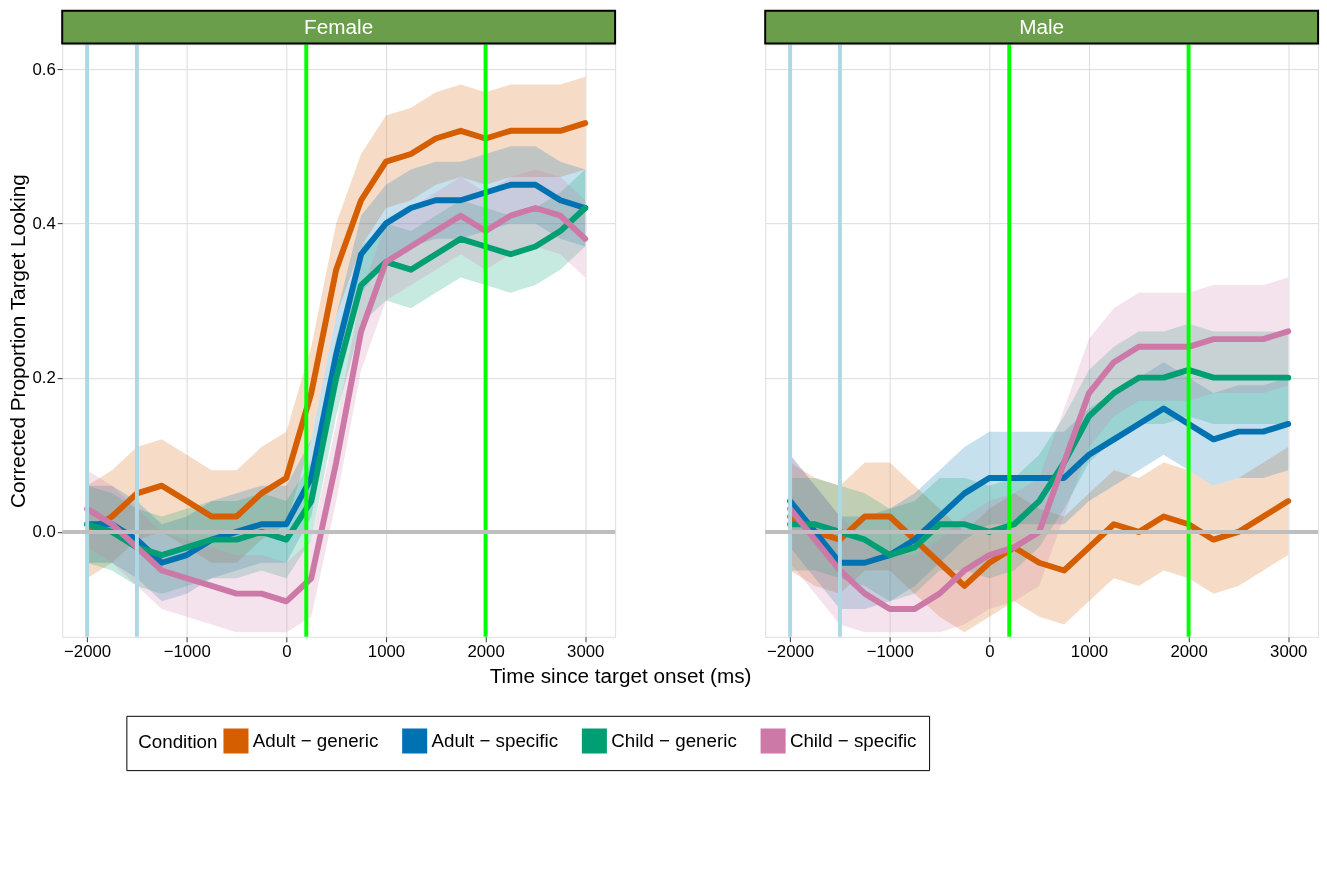  Describe the element at coordinates (44, 223) in the screenshot. I see `y-tick-label: 0.4` at that location.